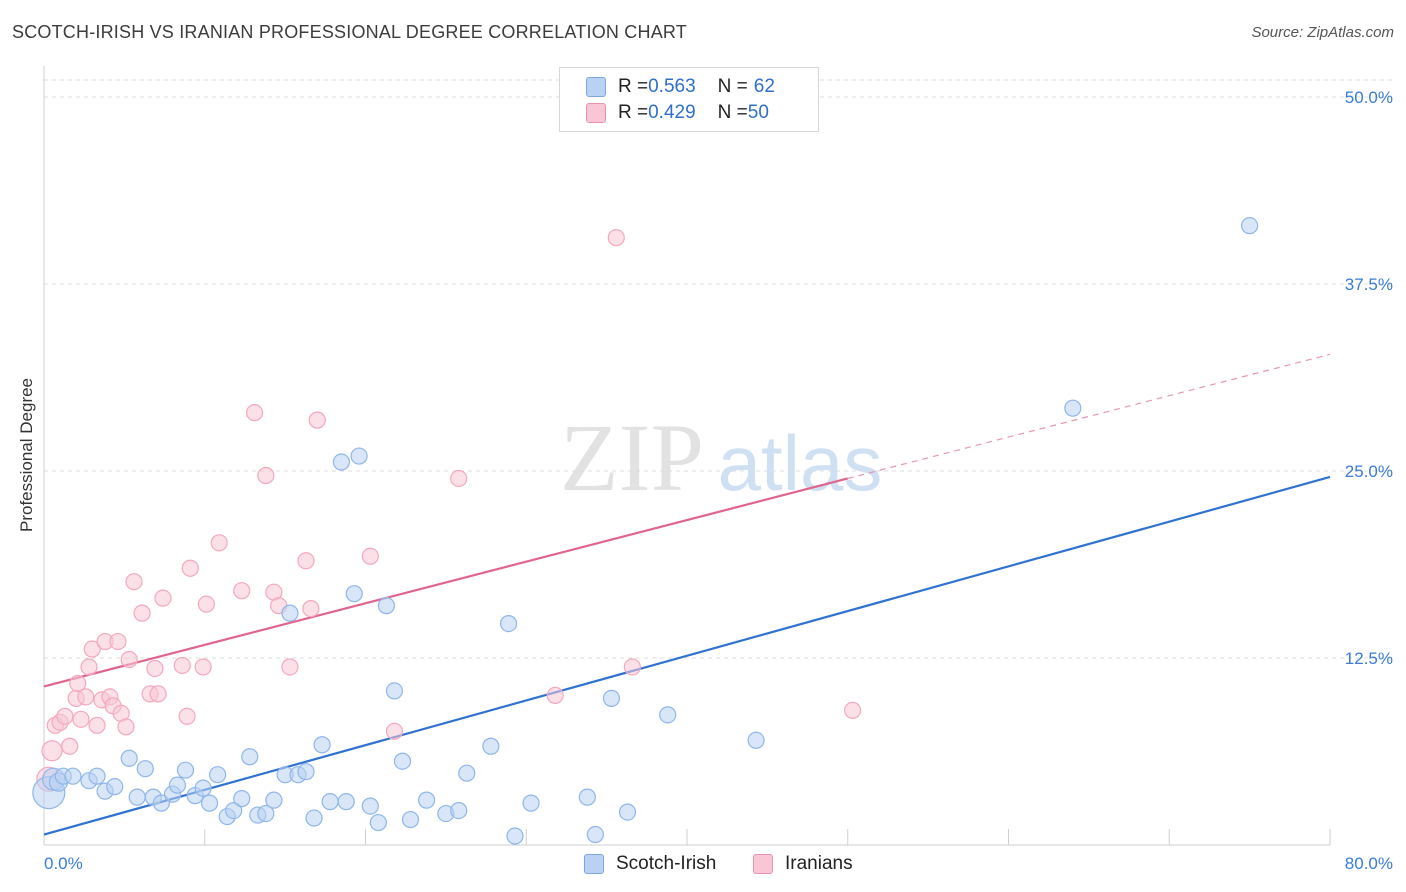 The image size is (1406, 892). Describe the element at coordinates (763, 864) in the screenshot. I see `bottom-legend-swatch-iranians` at that location.